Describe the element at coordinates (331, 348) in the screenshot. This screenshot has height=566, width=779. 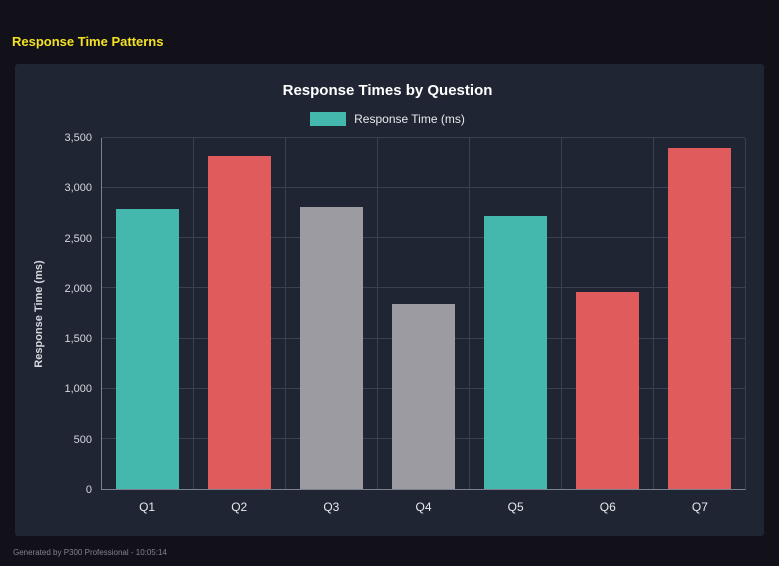
I see `bar-q3` at that location.